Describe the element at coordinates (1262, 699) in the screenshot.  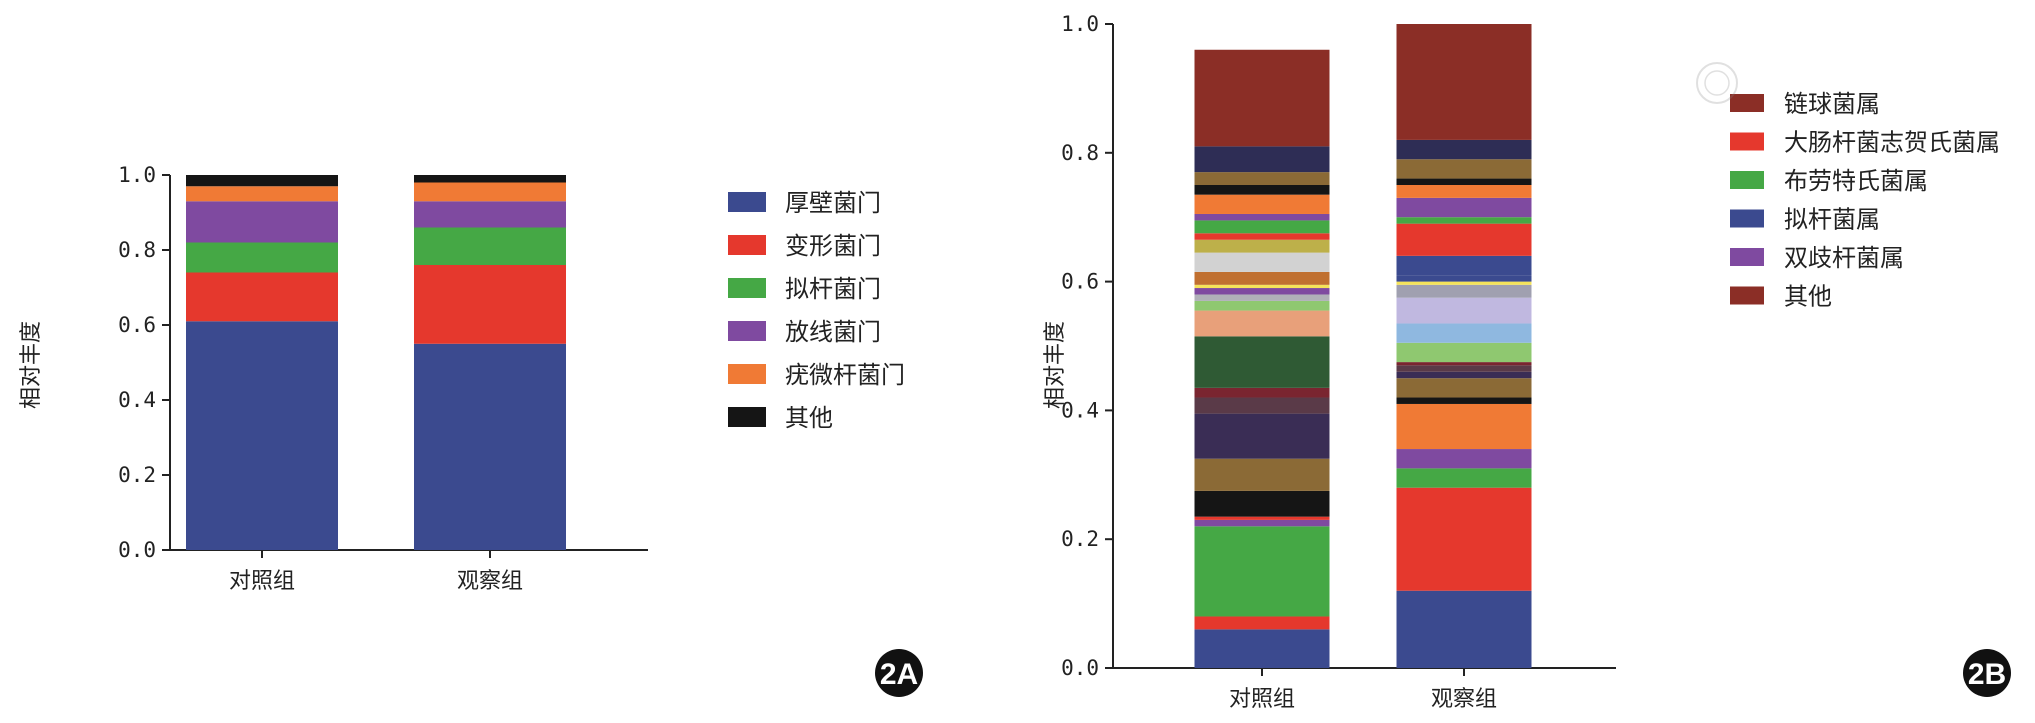
I see `x-tick-label: 对照组` at that location.